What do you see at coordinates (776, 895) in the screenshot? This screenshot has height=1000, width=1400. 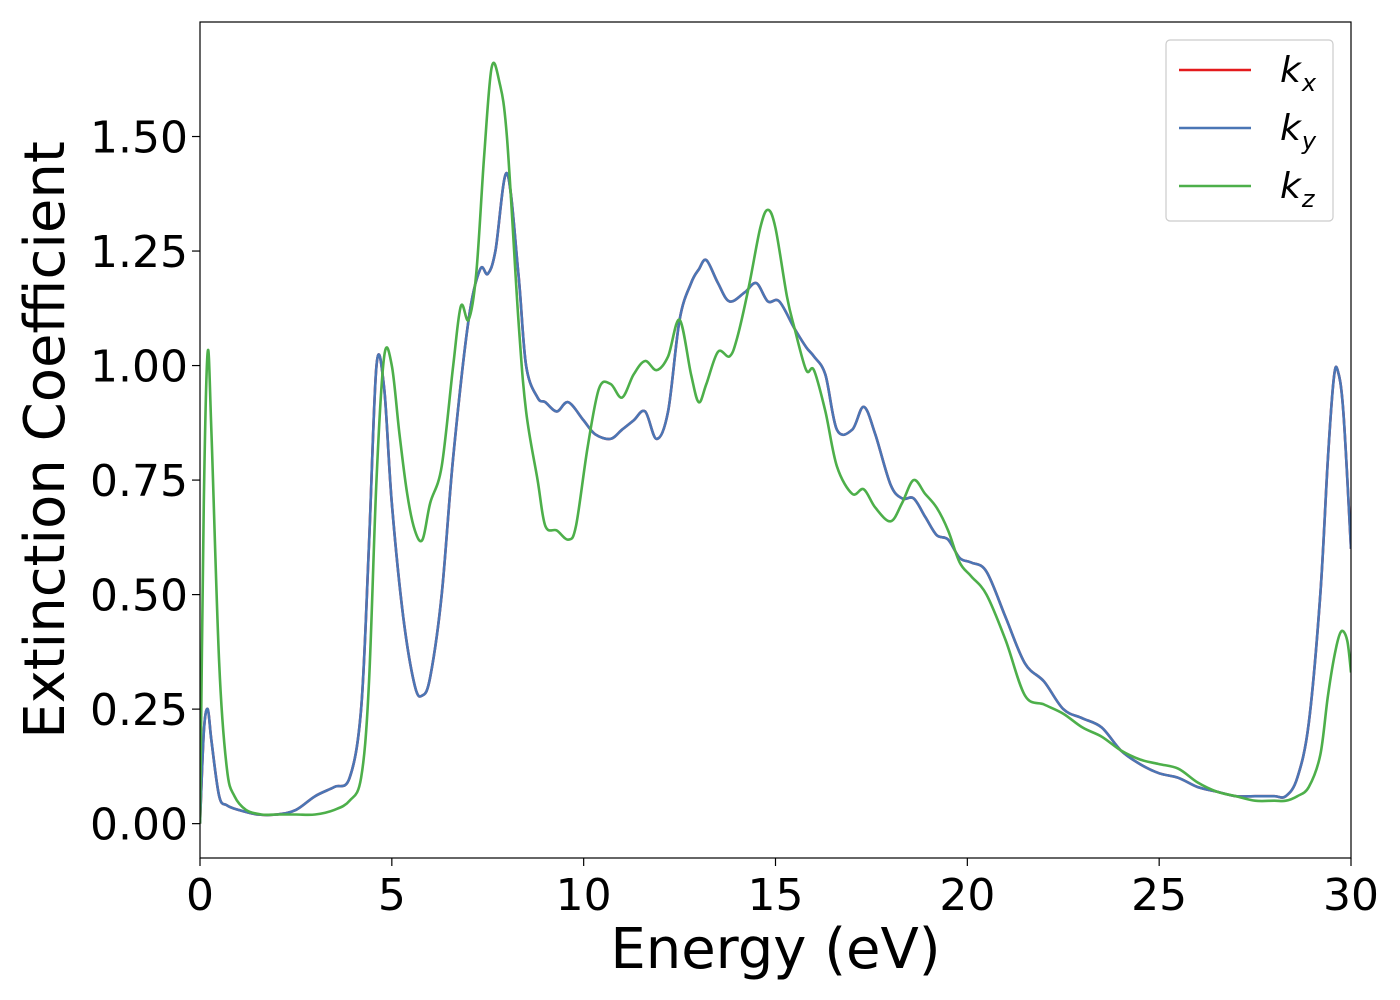 I see `x-tick-label: 15` at bounding box center [776, 895].